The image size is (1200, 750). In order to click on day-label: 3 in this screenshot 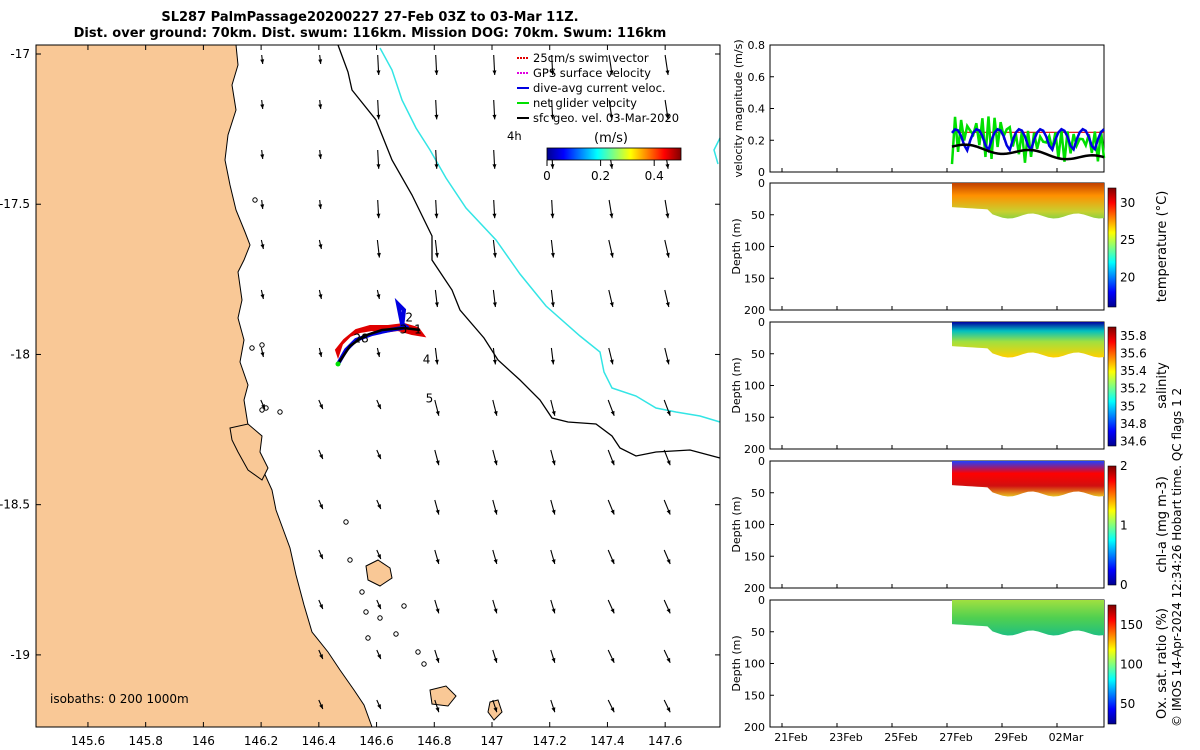, I will do `click(404, 329)`.